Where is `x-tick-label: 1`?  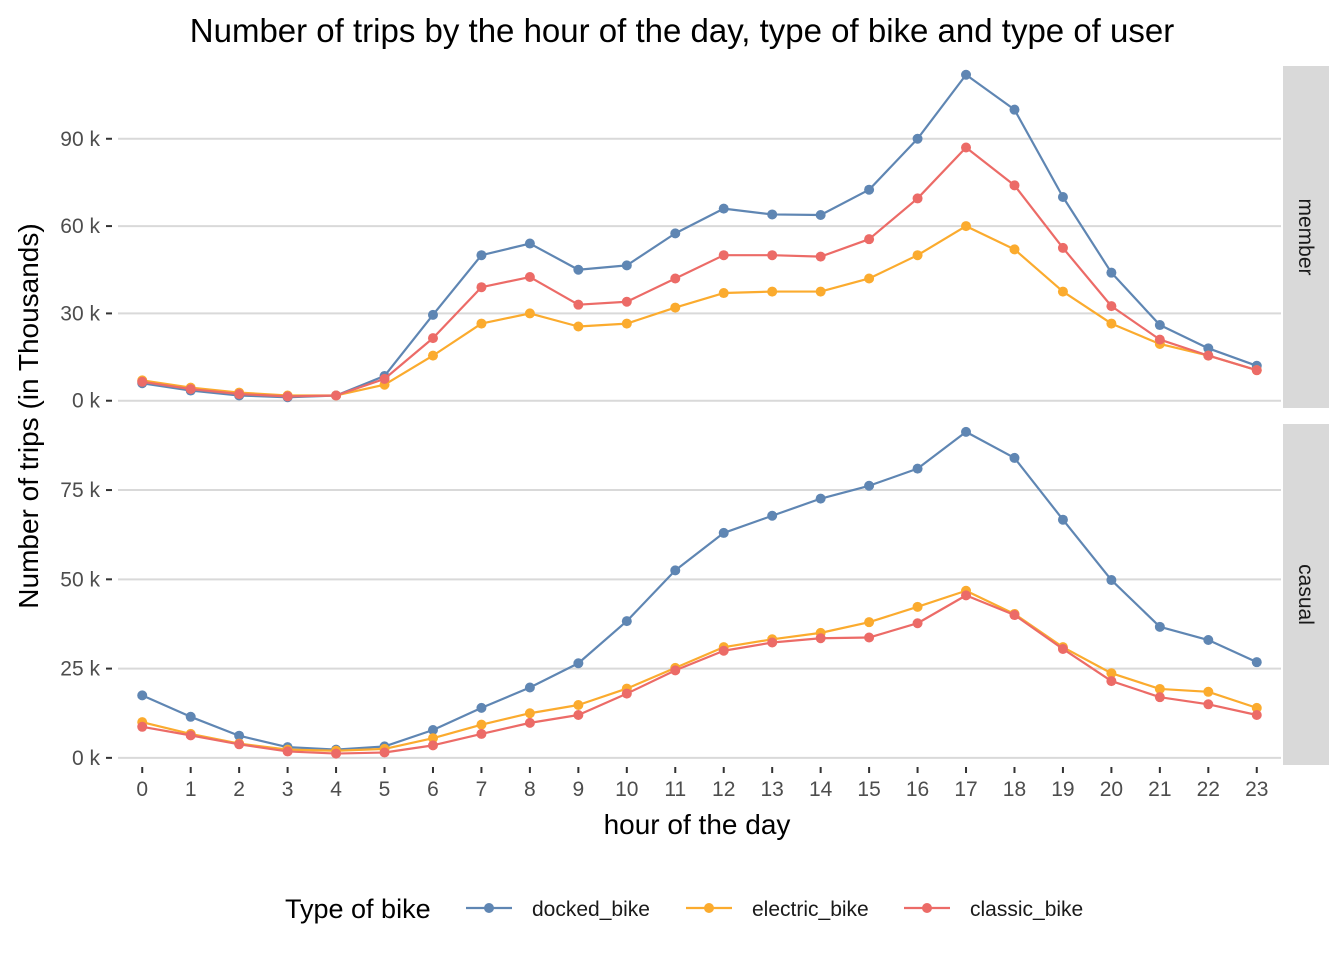
x-tick-label: 1 is located at coordinates (191, 789).